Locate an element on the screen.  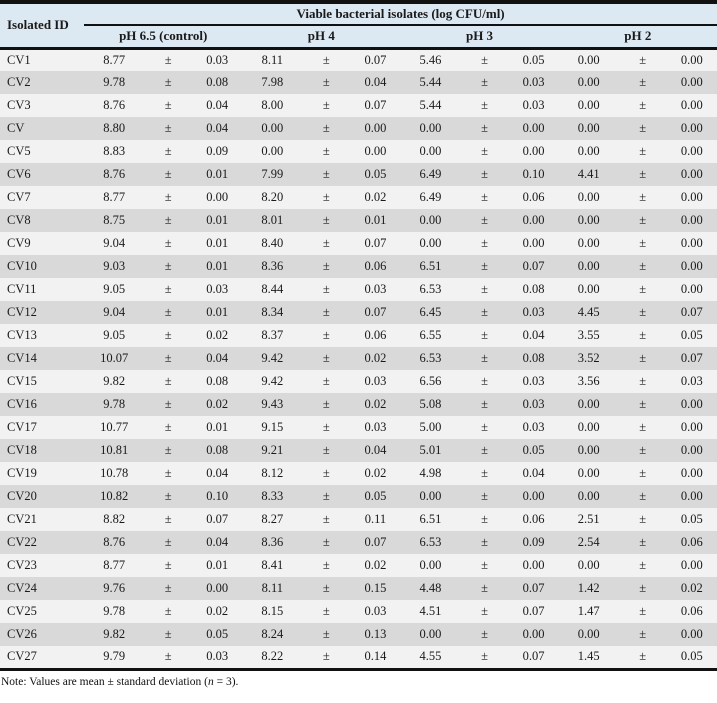
ph-4-header: pH 4 is located at coordinates (321, 37).